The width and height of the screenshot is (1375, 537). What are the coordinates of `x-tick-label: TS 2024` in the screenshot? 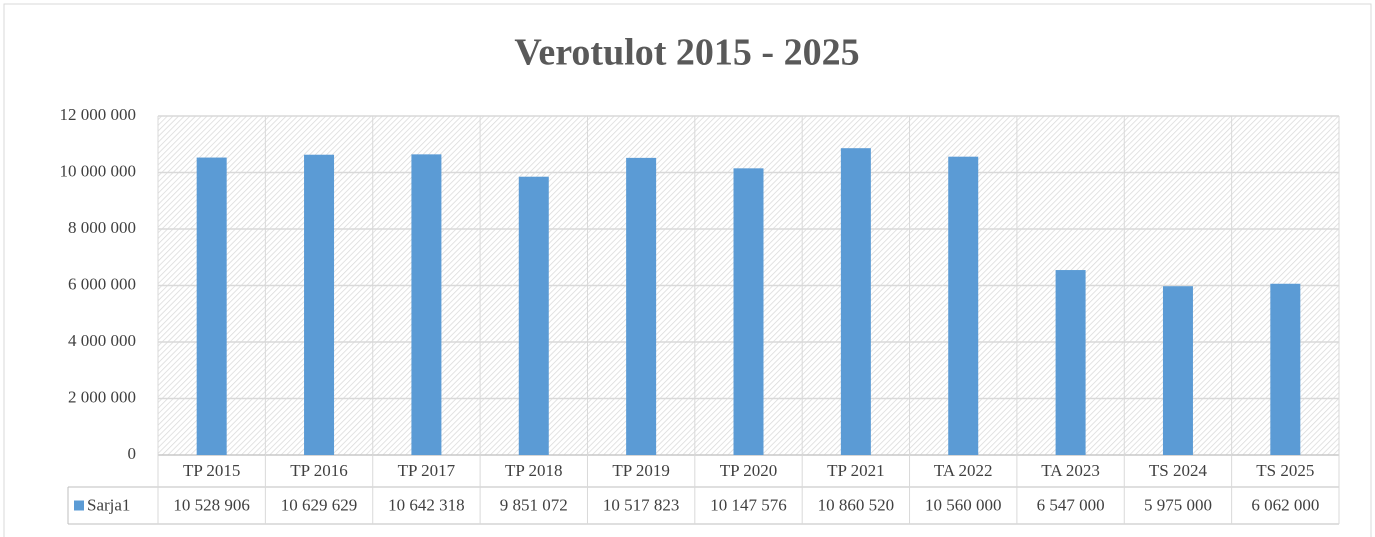 It's located at (1178, 470).